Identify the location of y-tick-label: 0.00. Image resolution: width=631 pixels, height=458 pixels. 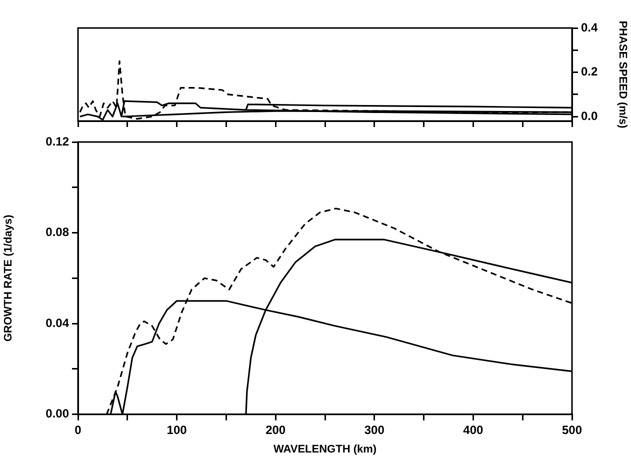
(58, 413).